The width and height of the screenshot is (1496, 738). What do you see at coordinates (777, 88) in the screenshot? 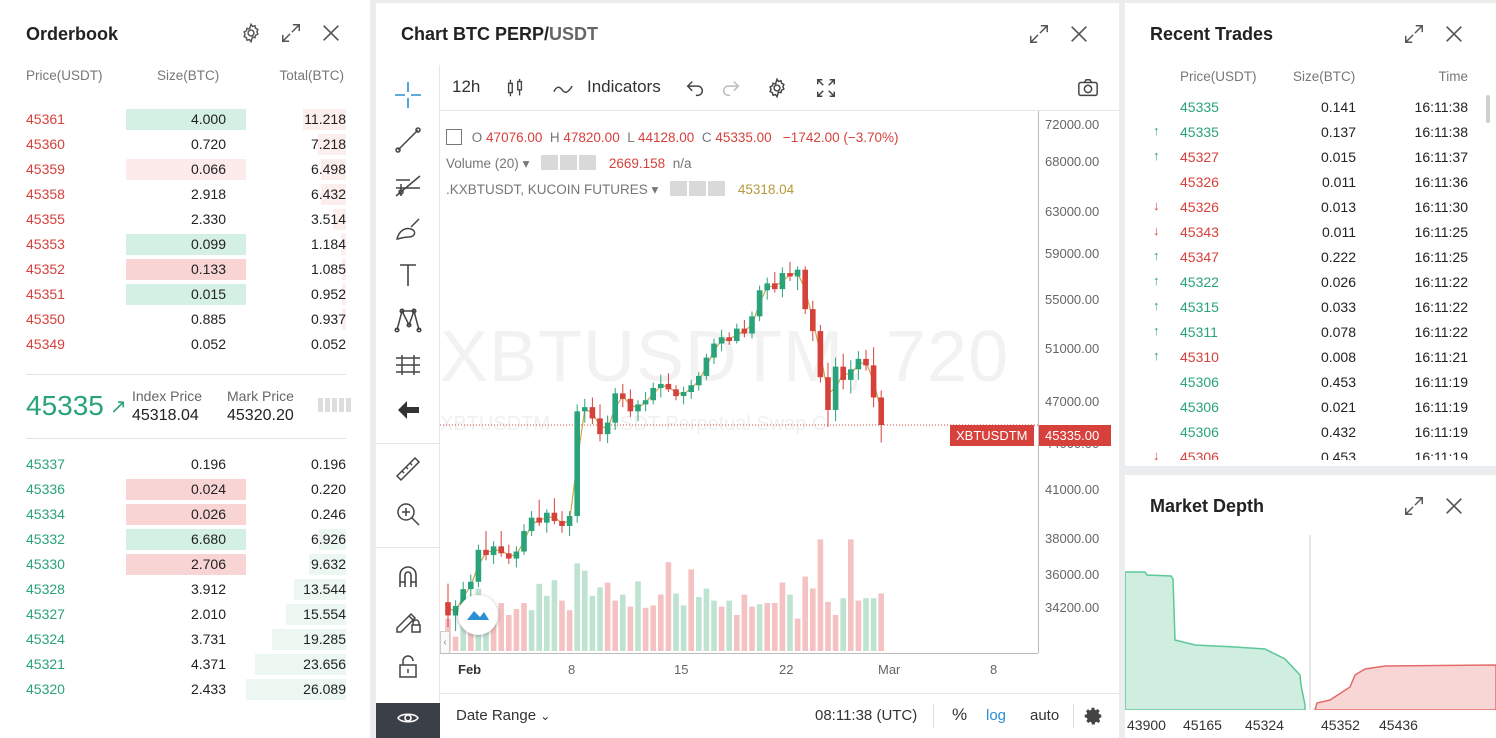
I see `chart-settings-icon` at bounding box center [777, 88].